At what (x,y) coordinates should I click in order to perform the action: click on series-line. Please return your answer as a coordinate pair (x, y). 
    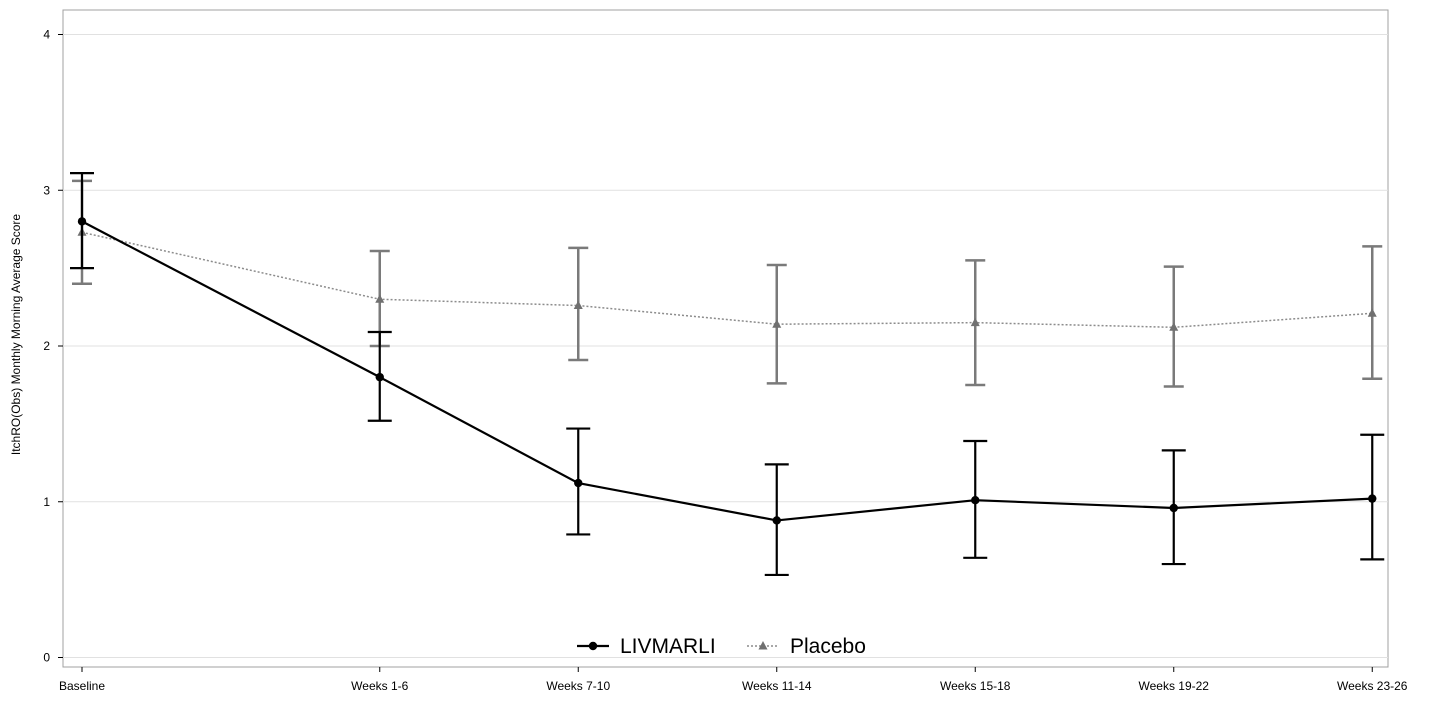
    Looking at the image, I should click on (727, 280).